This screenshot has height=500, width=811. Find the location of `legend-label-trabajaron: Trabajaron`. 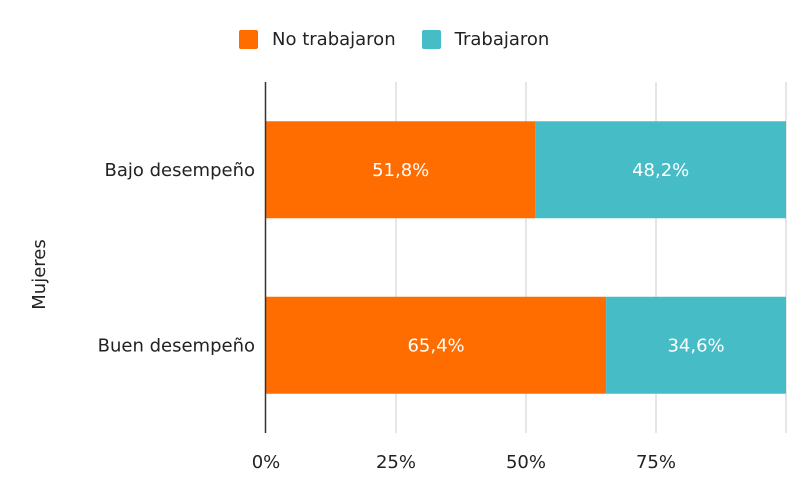

legend-label-trabajaron: Trabajaron is located at coordinates (502, 39).